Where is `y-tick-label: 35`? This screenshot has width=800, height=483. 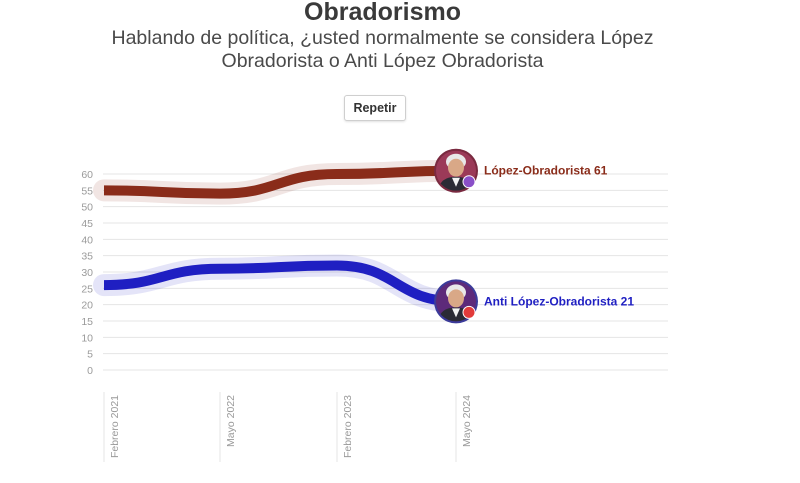
y-tick-label: 35 is located at coordinates (87, 257).